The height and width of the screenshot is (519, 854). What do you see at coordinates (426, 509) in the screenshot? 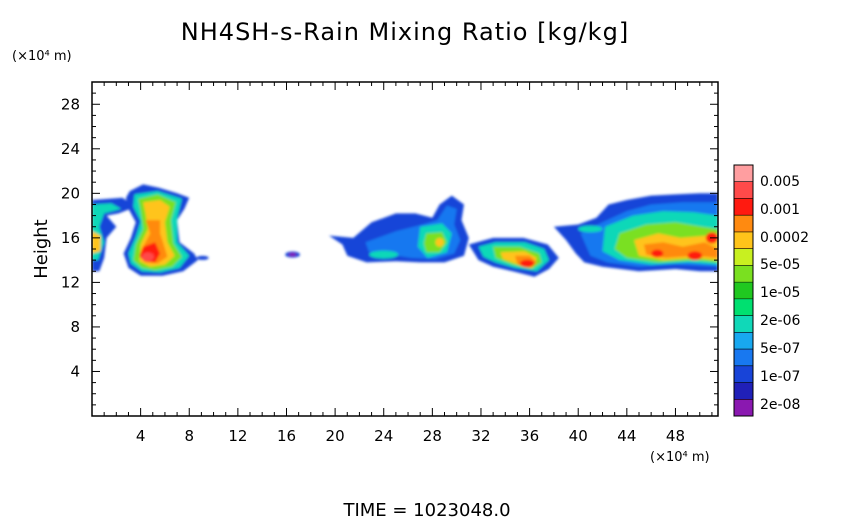
I see `time-footer: TIME = 1023048.0` at bounding box center [426, 509].